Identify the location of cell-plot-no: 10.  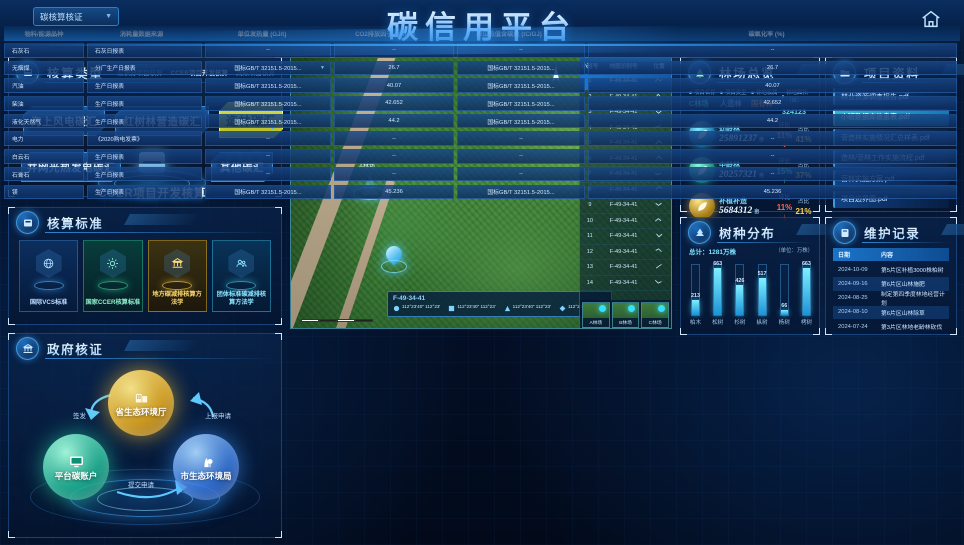
(589, 220).